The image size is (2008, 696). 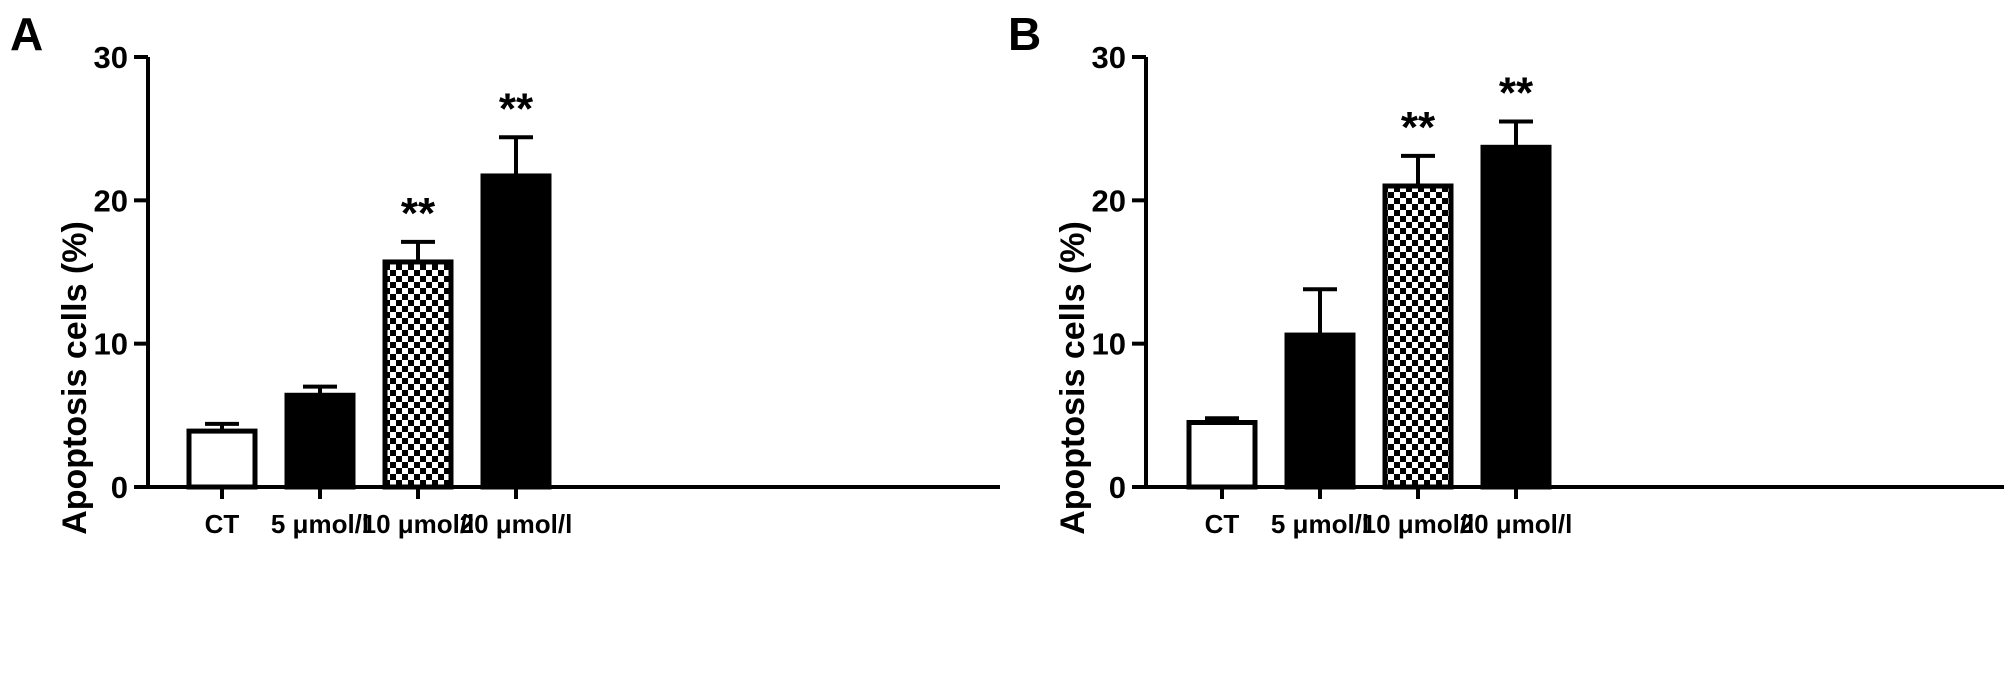 I want to click on panel-label: A, so click(x=26, y=34).